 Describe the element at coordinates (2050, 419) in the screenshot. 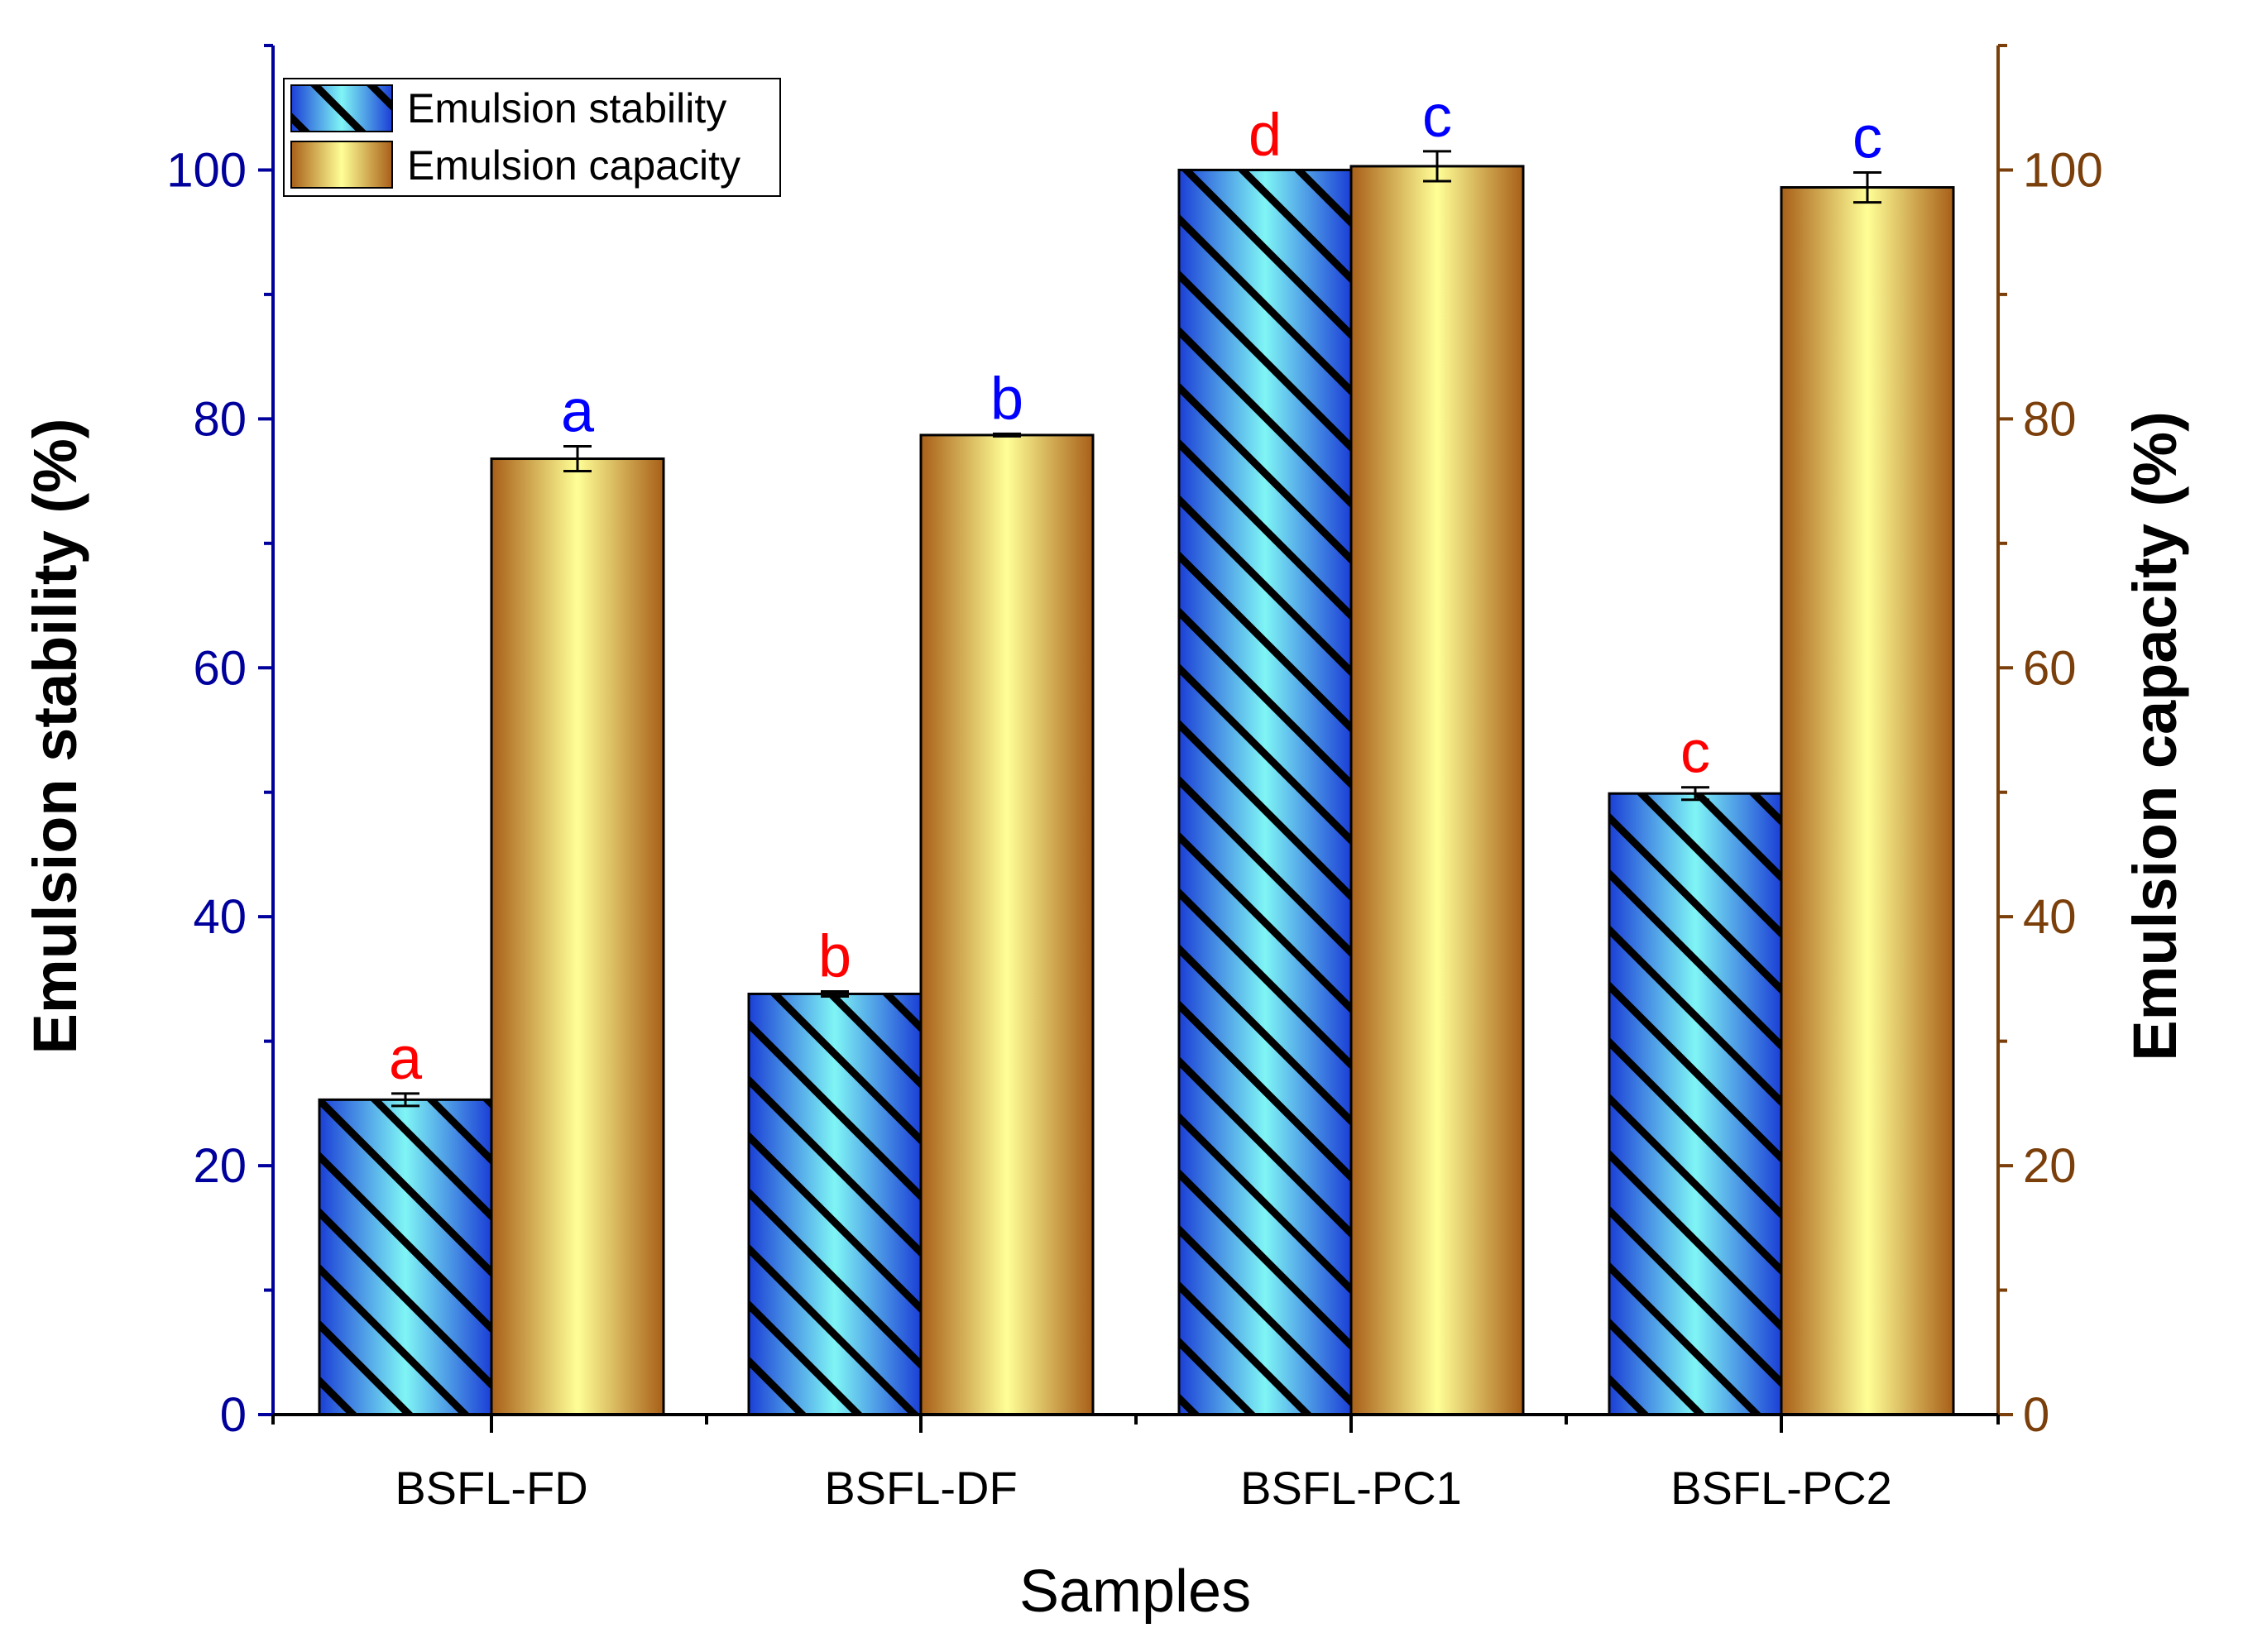

I see `y-right-tick-label-80: 80` at that location.